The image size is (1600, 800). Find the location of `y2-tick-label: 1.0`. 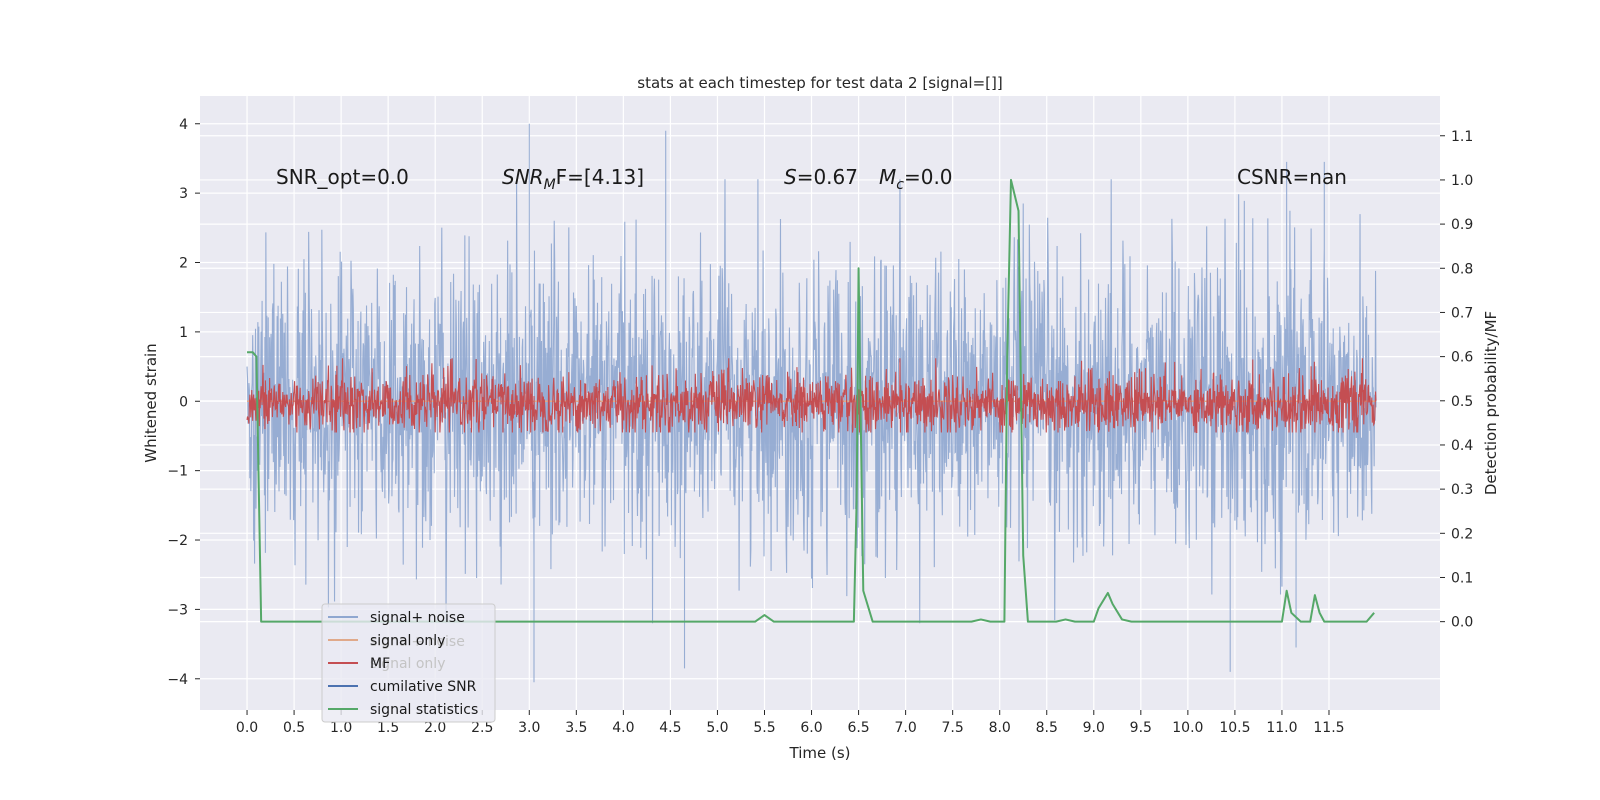

y2-tick-label: 1.0 is located at coordinates (1462, 181).